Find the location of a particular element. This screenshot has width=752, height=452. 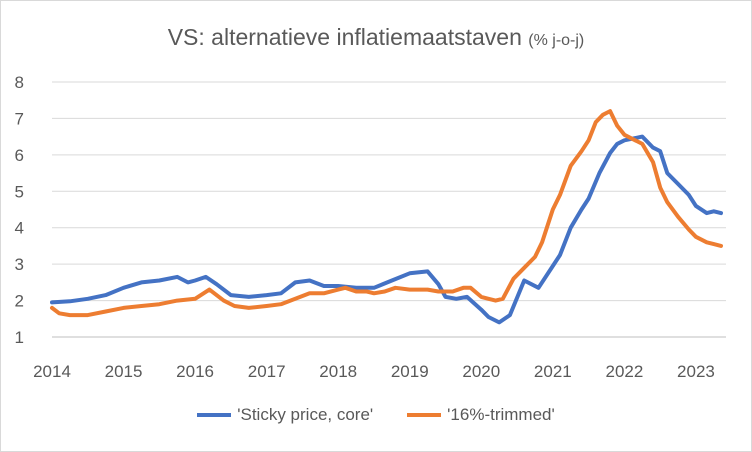

x-tick-label-2016: 2016 is located at coordinates (195, 371).